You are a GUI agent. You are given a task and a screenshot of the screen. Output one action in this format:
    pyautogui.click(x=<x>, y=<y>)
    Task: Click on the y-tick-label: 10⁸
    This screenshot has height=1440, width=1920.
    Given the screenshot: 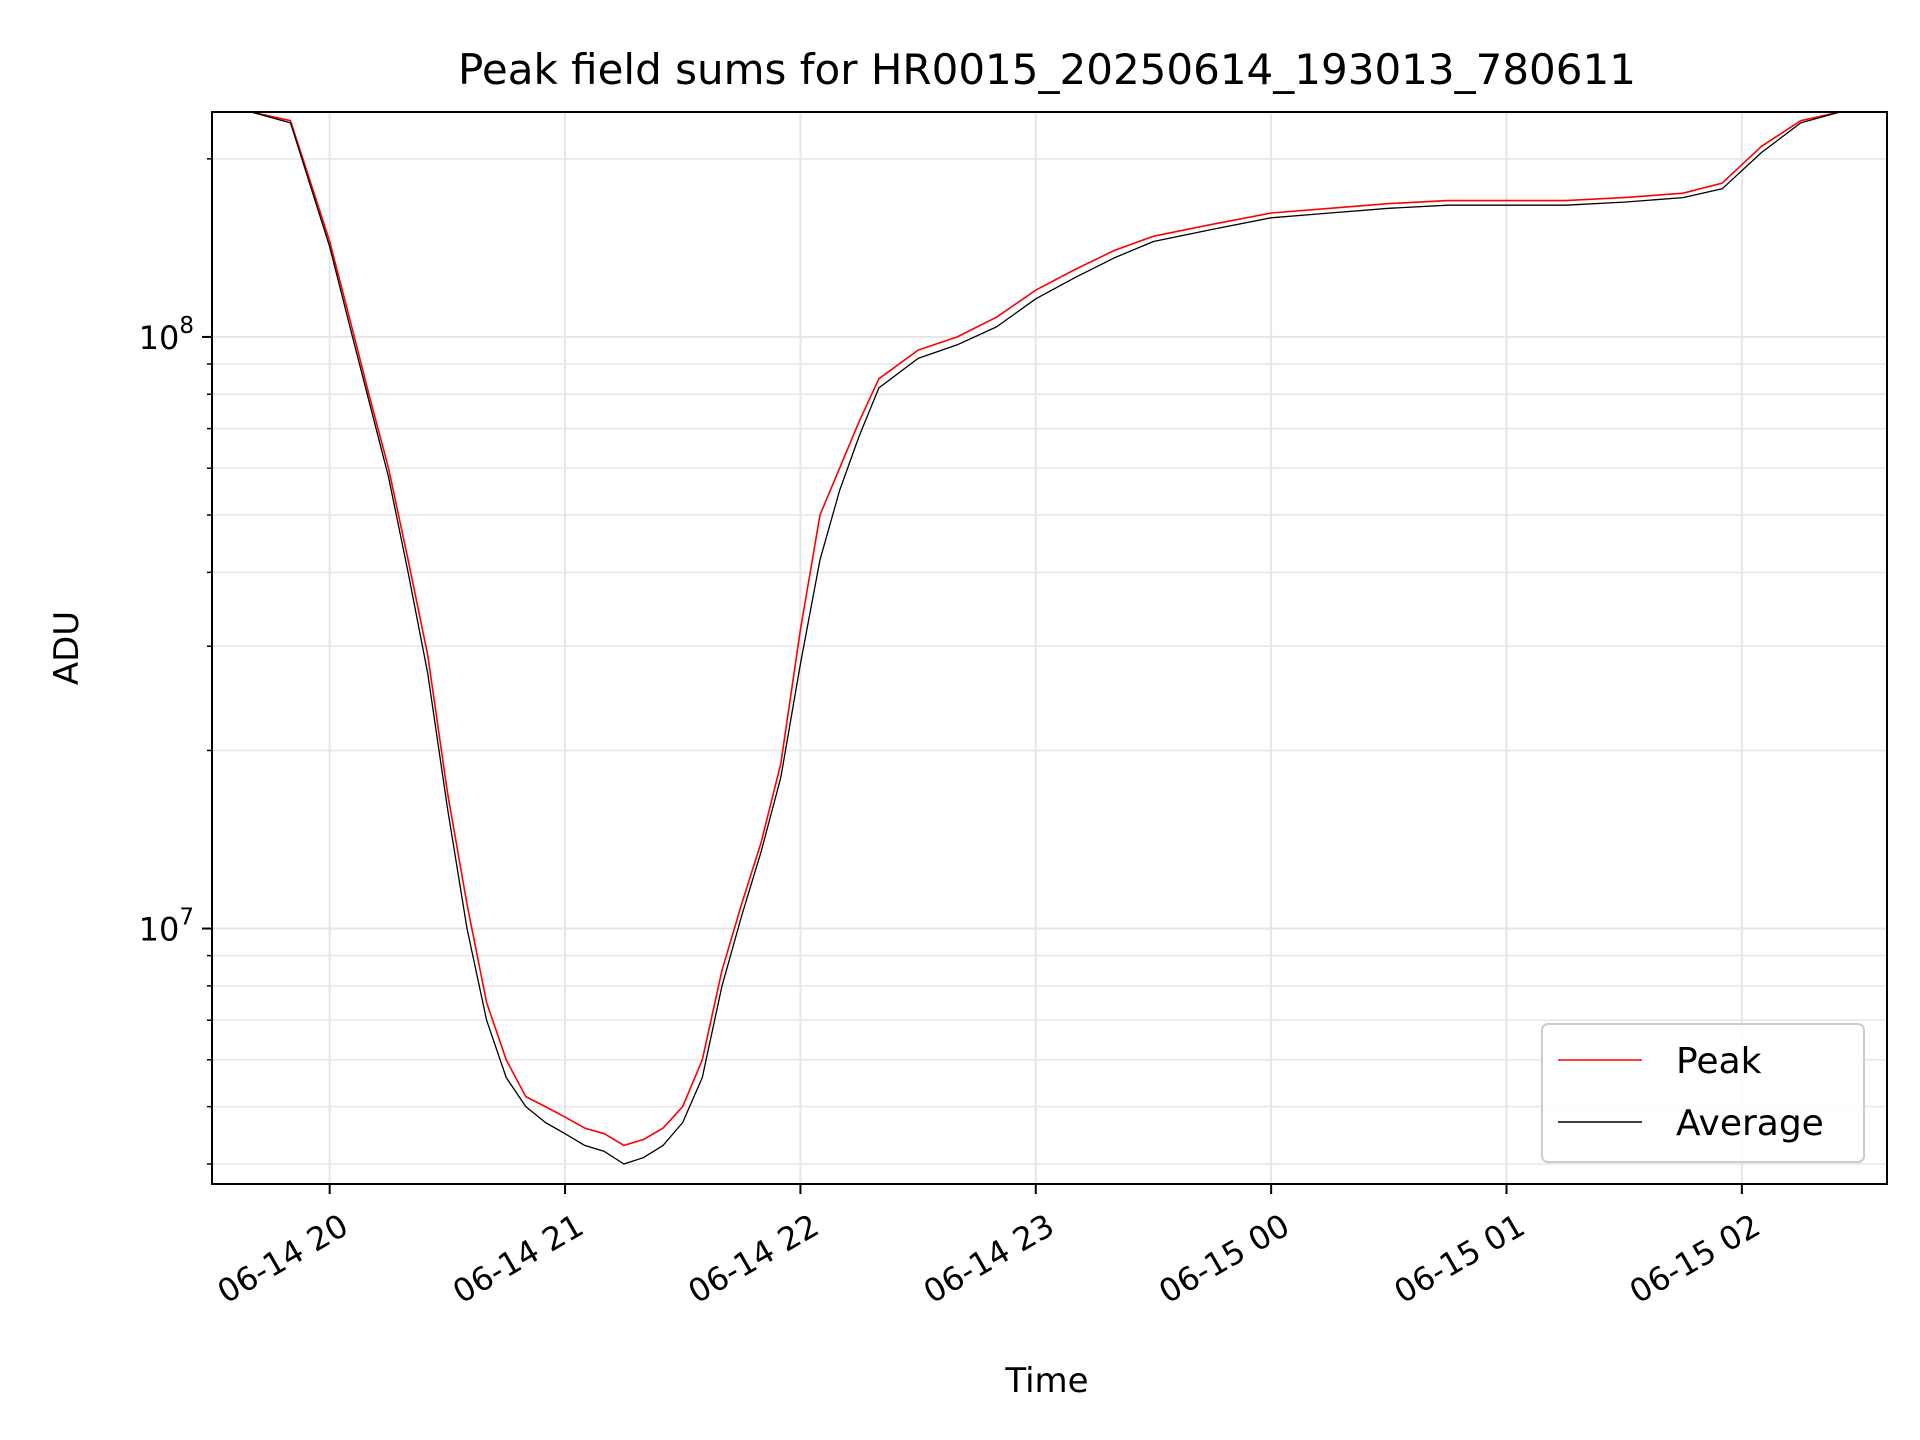 What is the action you would take?
    pyautogui.click(x=166, y=335)
    